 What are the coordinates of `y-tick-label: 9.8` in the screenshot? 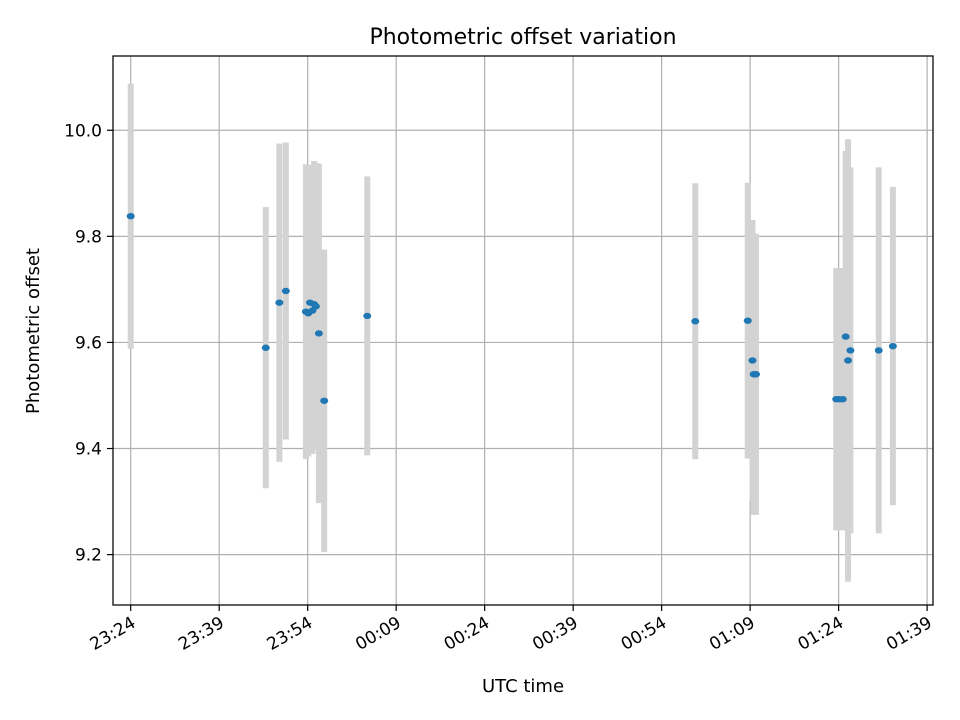 It's located at (88, 237).